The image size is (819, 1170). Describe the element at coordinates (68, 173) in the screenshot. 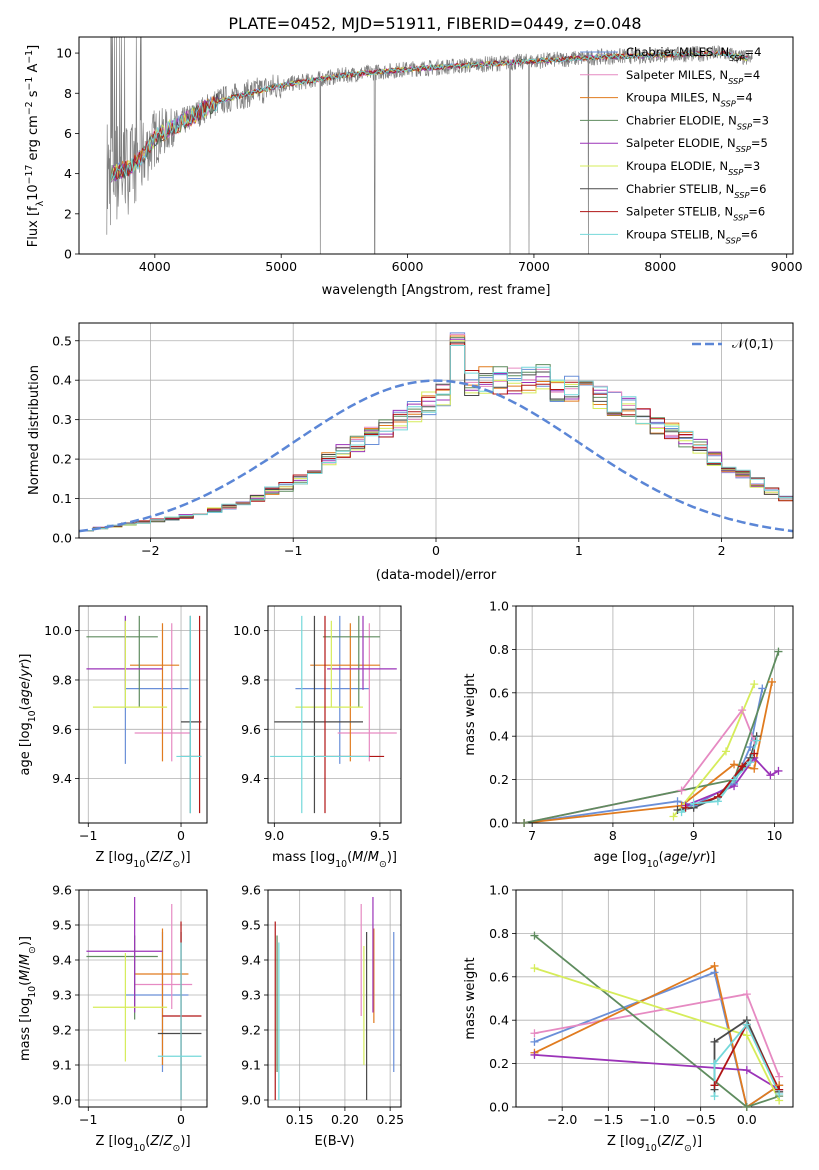

I see `y-tick-label: 4` at that location.